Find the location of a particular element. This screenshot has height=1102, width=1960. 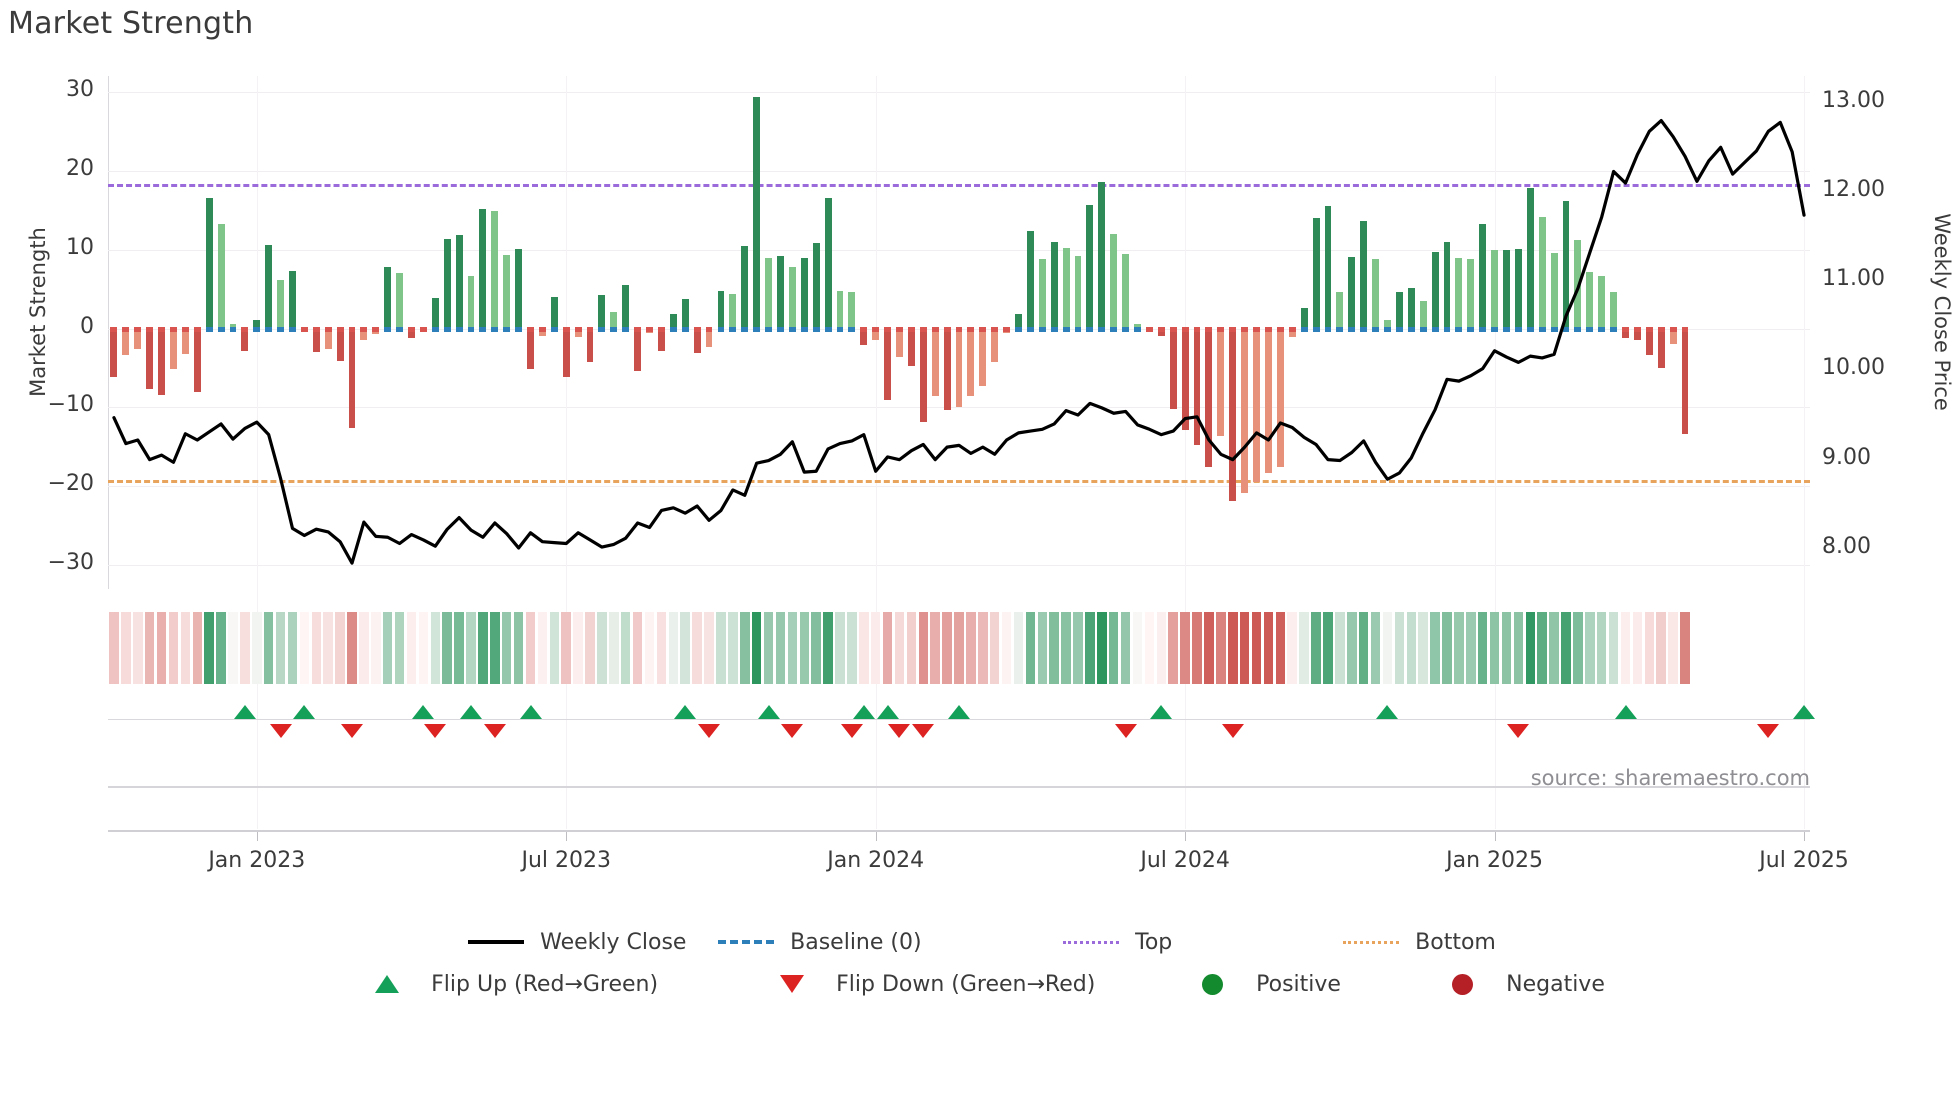

divider-line-upper is located at coordinates (959, 787).